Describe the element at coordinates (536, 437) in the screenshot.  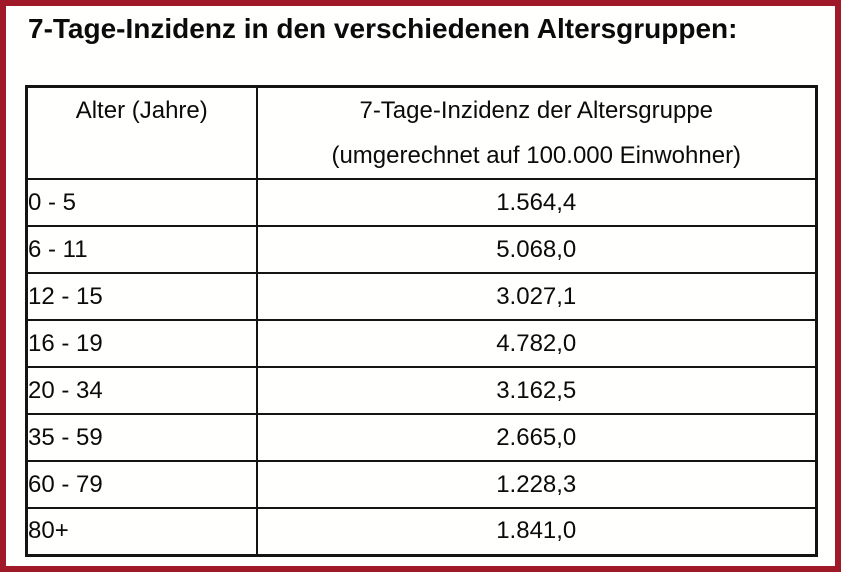
I see `incidence-cell: 2.665,0` at that location.